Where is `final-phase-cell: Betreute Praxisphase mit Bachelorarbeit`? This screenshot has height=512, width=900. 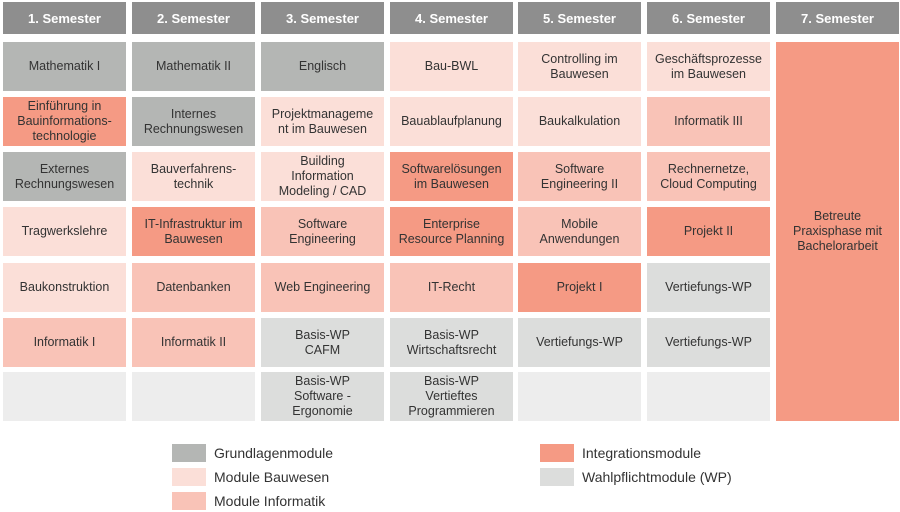
final-phase-cell: Betreute Praxisphase mit Bachelorarbeit is located at coordinates (837, 231).